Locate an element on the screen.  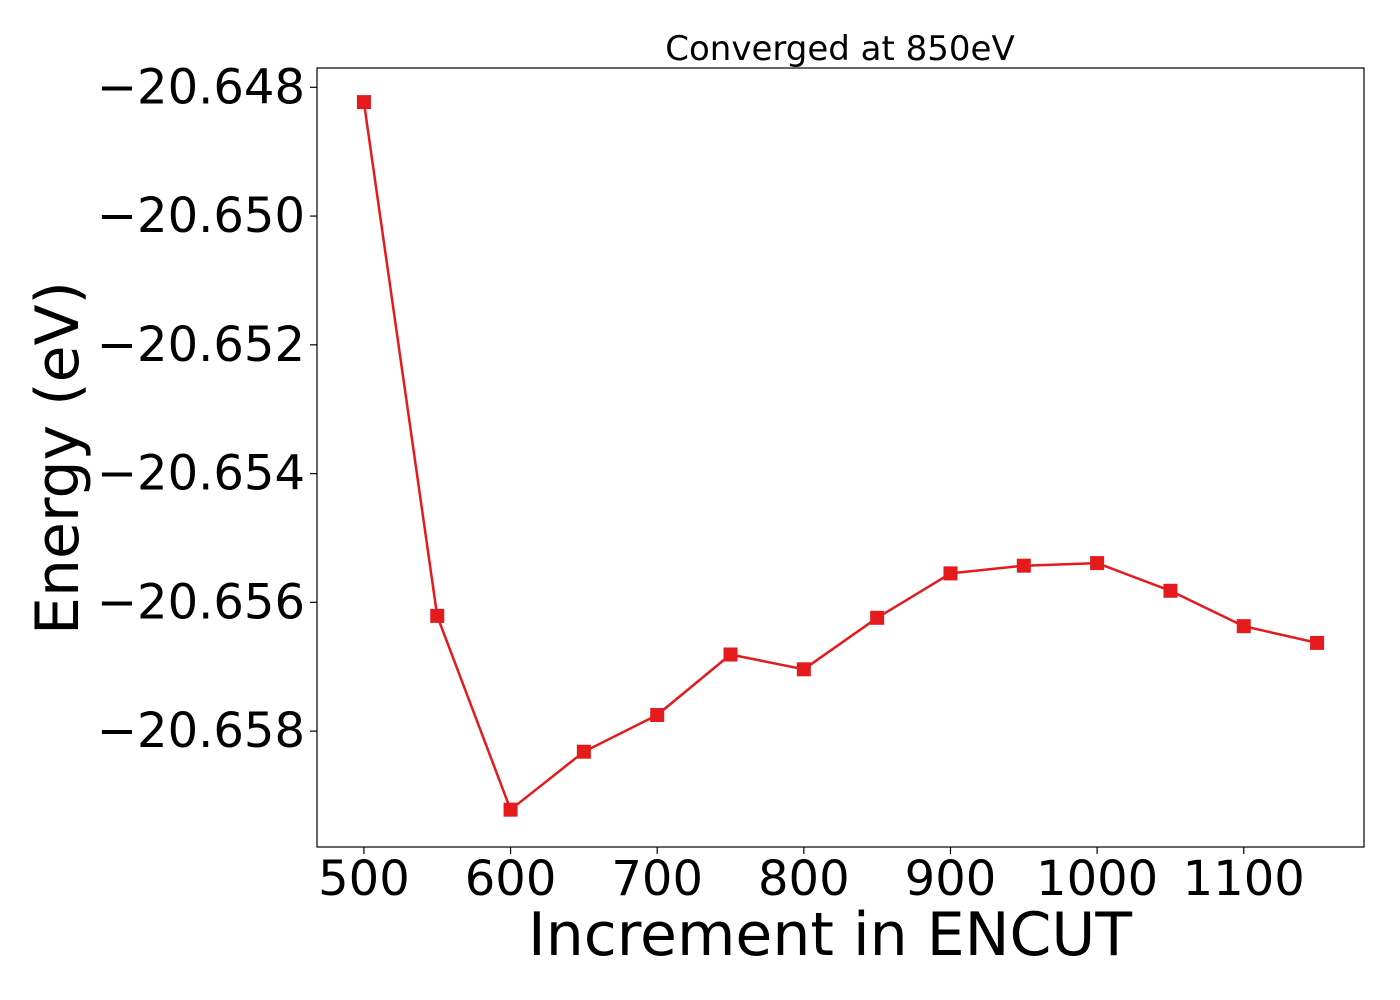
x-tick-label: 500 is located at coordinates (364, 879).